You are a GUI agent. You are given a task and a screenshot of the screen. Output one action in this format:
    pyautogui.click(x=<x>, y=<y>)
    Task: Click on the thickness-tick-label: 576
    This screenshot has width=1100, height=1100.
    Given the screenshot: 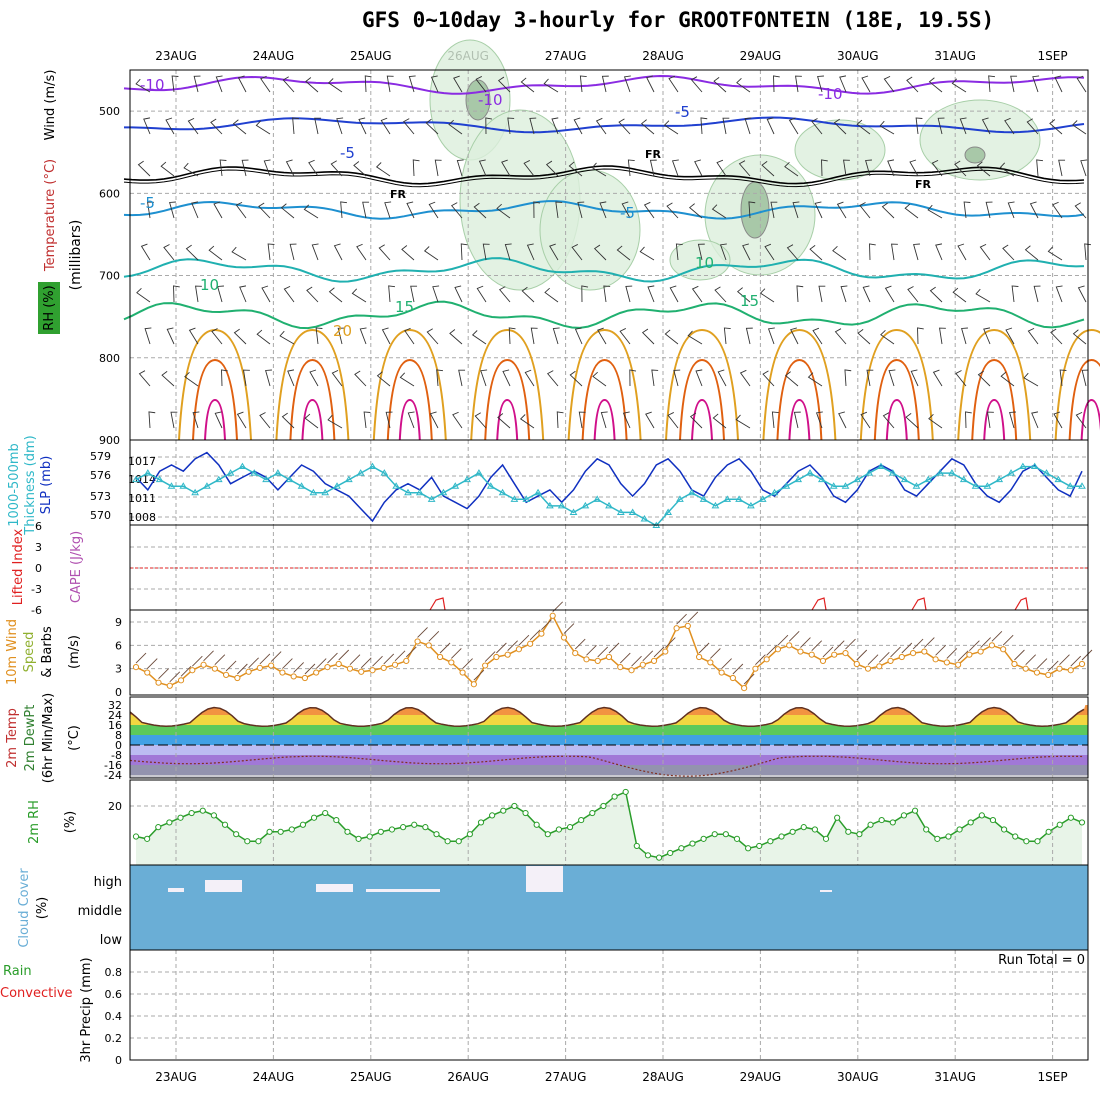 What is the action you would take?
    pyautogui.click(x=100, y=475)
    